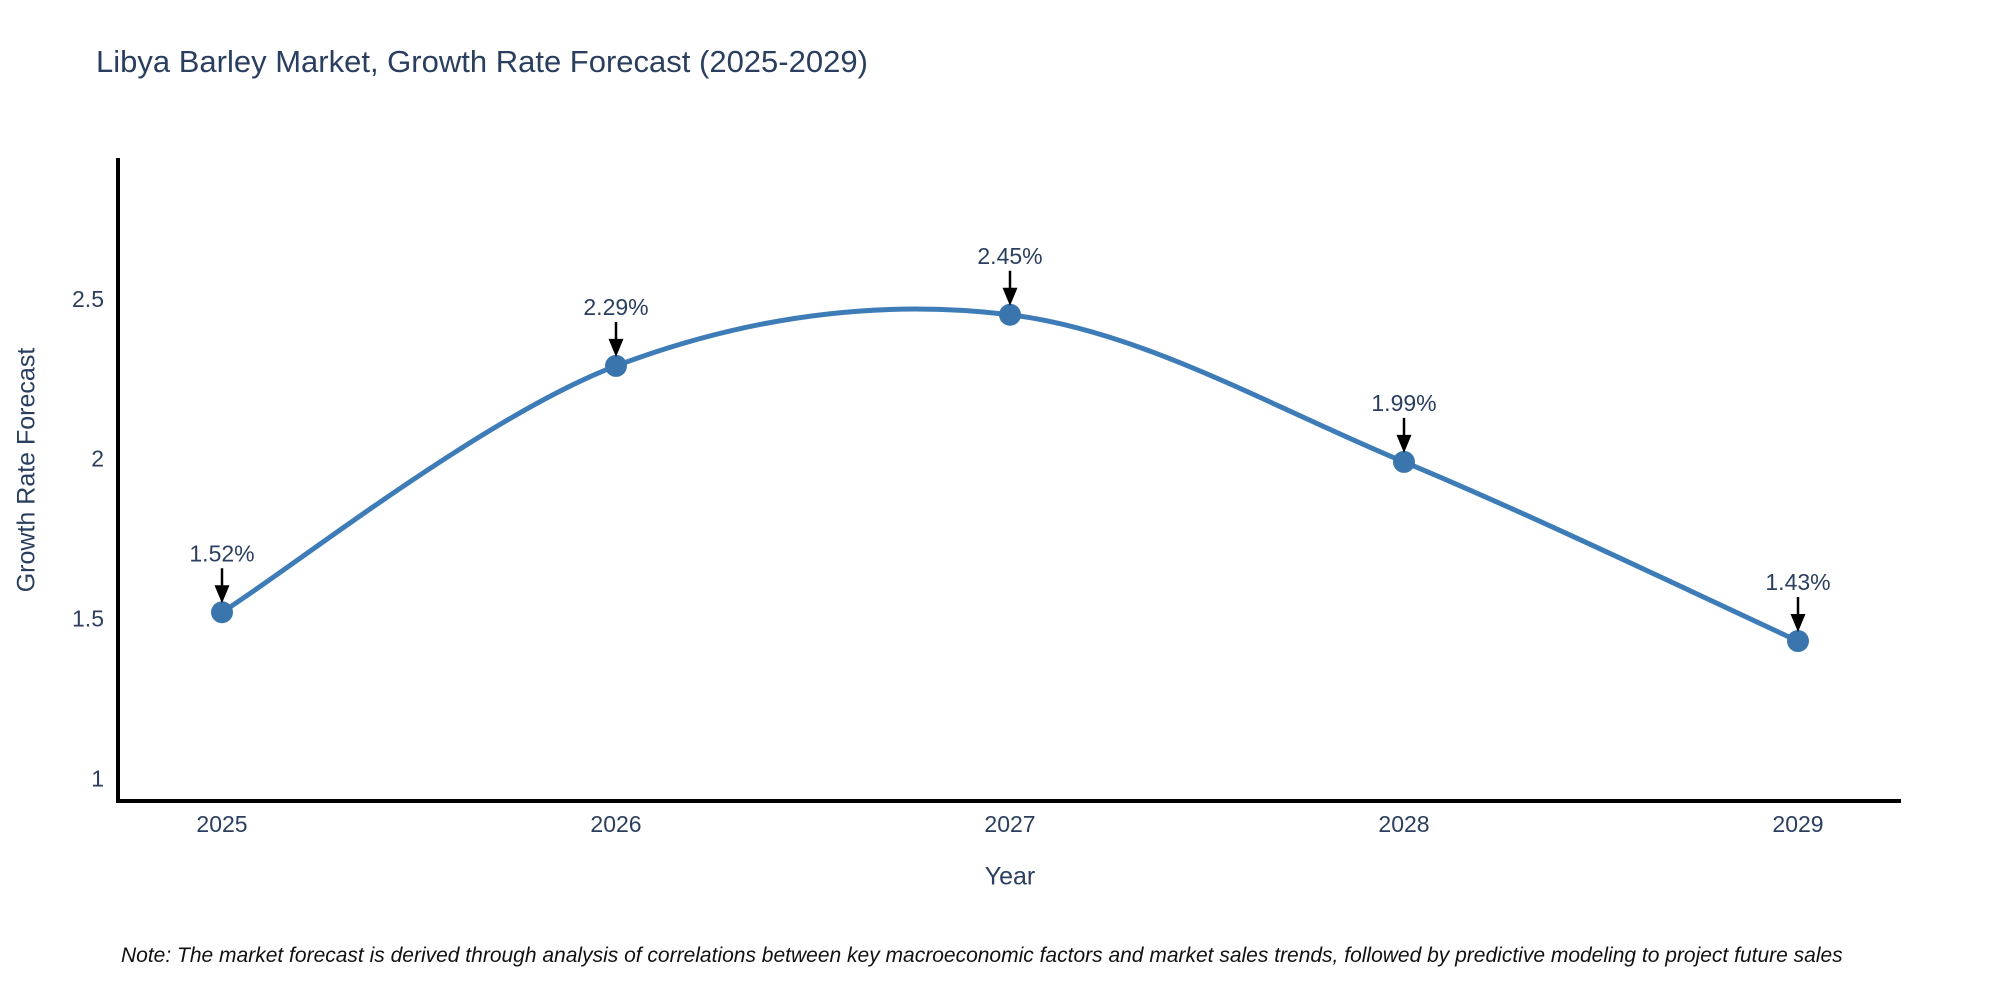 The image size is (2000, 1000). I want to click on x-tick-label: 2027, so click(1009, 824).